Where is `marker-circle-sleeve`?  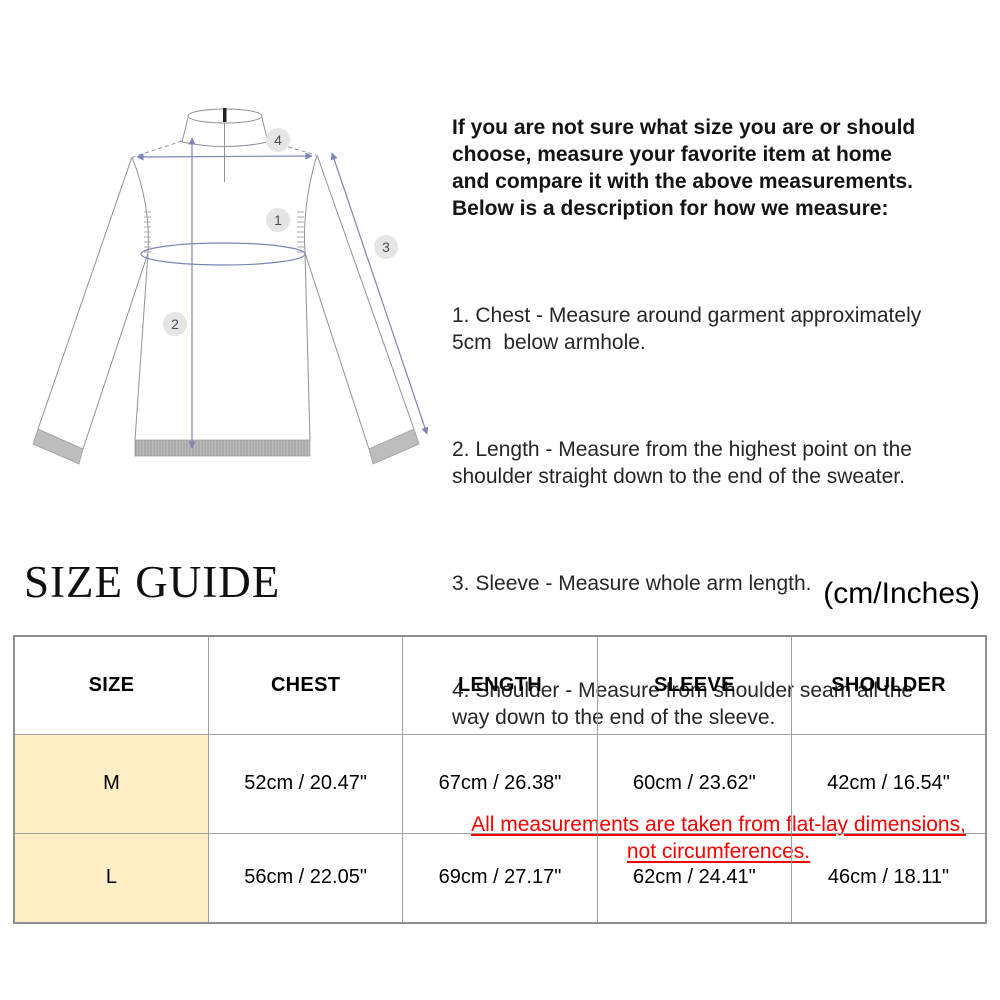 marker-circle-sleeve is located at coordinates (386, 247).